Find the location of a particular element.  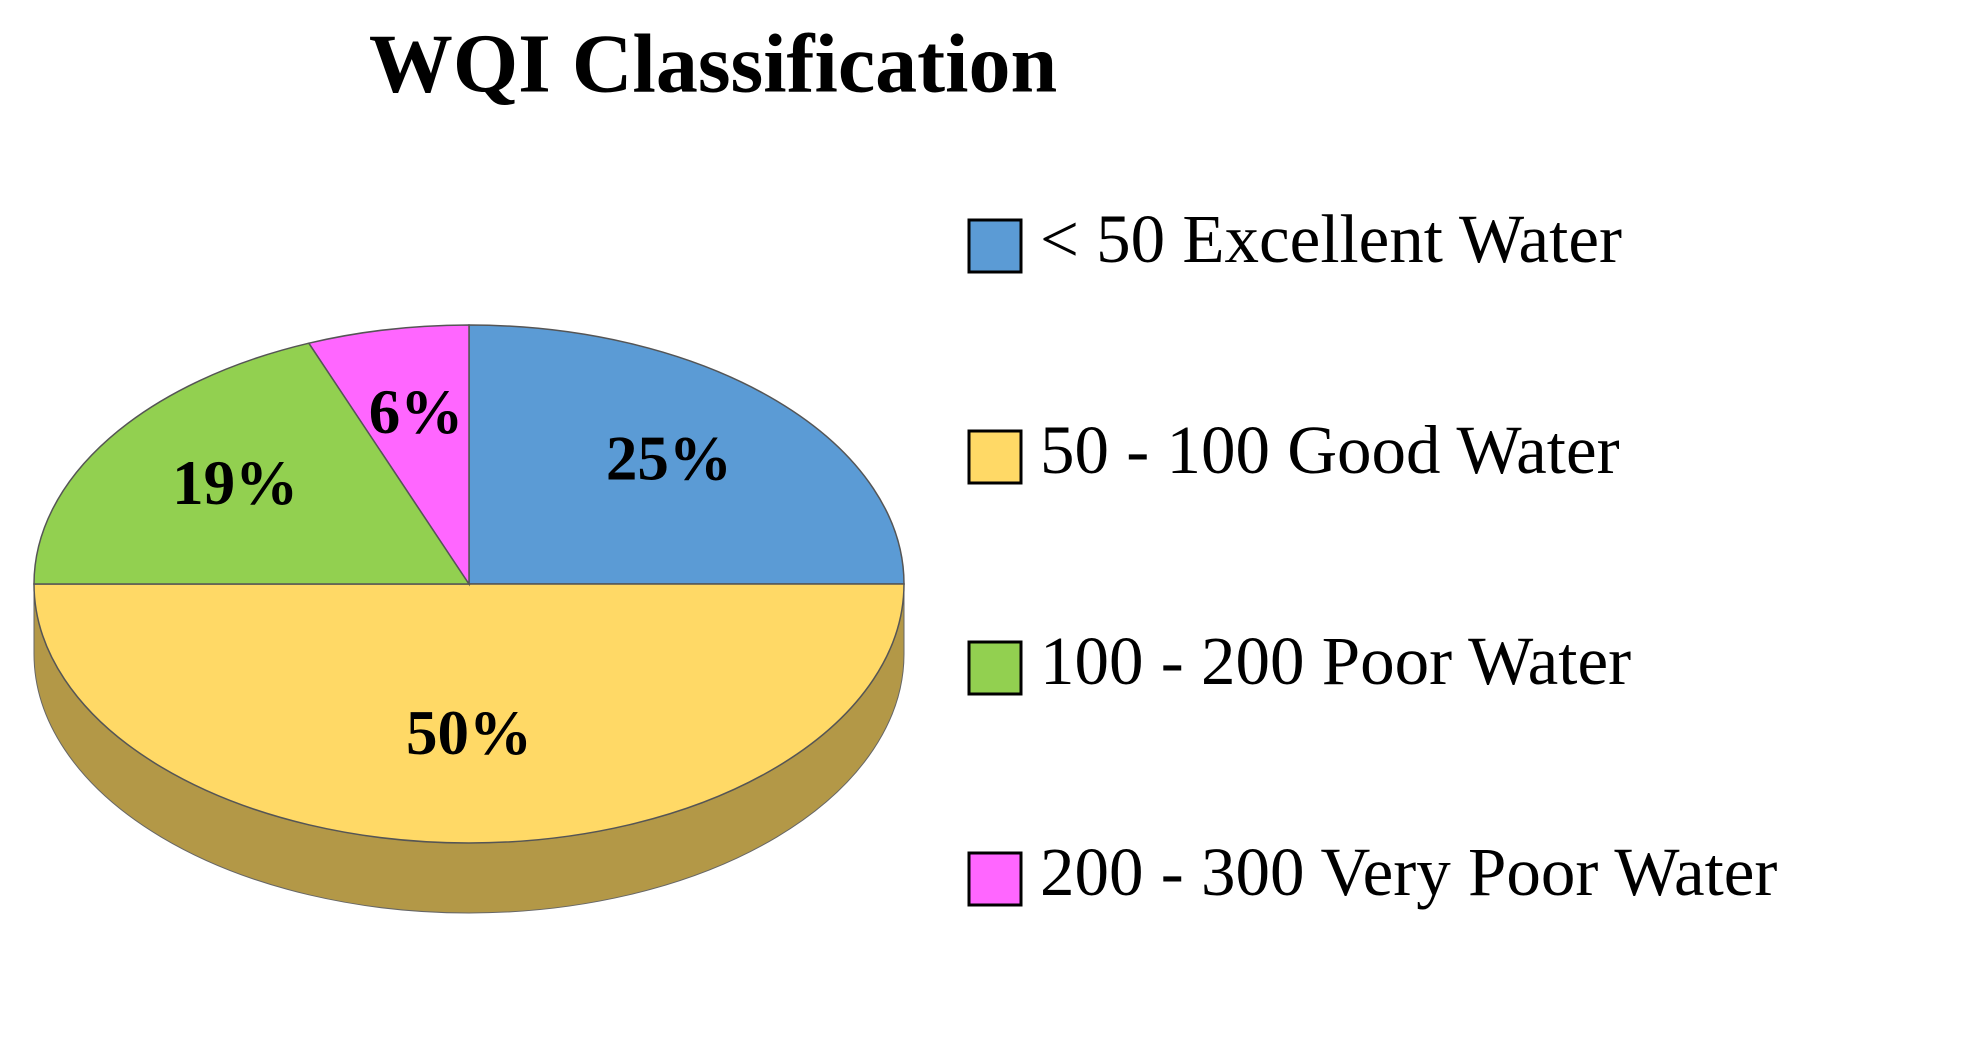

data-label: 25% is located at coordinates (669, 458).